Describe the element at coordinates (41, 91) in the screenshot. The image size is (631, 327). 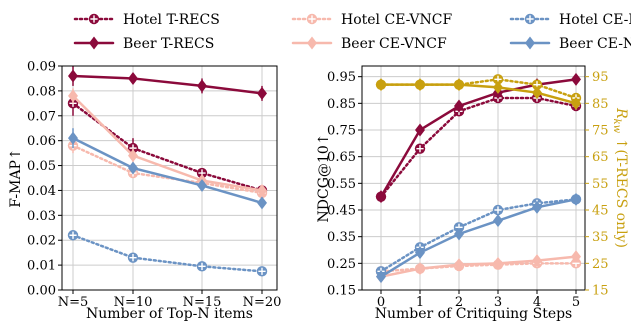
I see `left-y-tick-label: 0.08` at that location.